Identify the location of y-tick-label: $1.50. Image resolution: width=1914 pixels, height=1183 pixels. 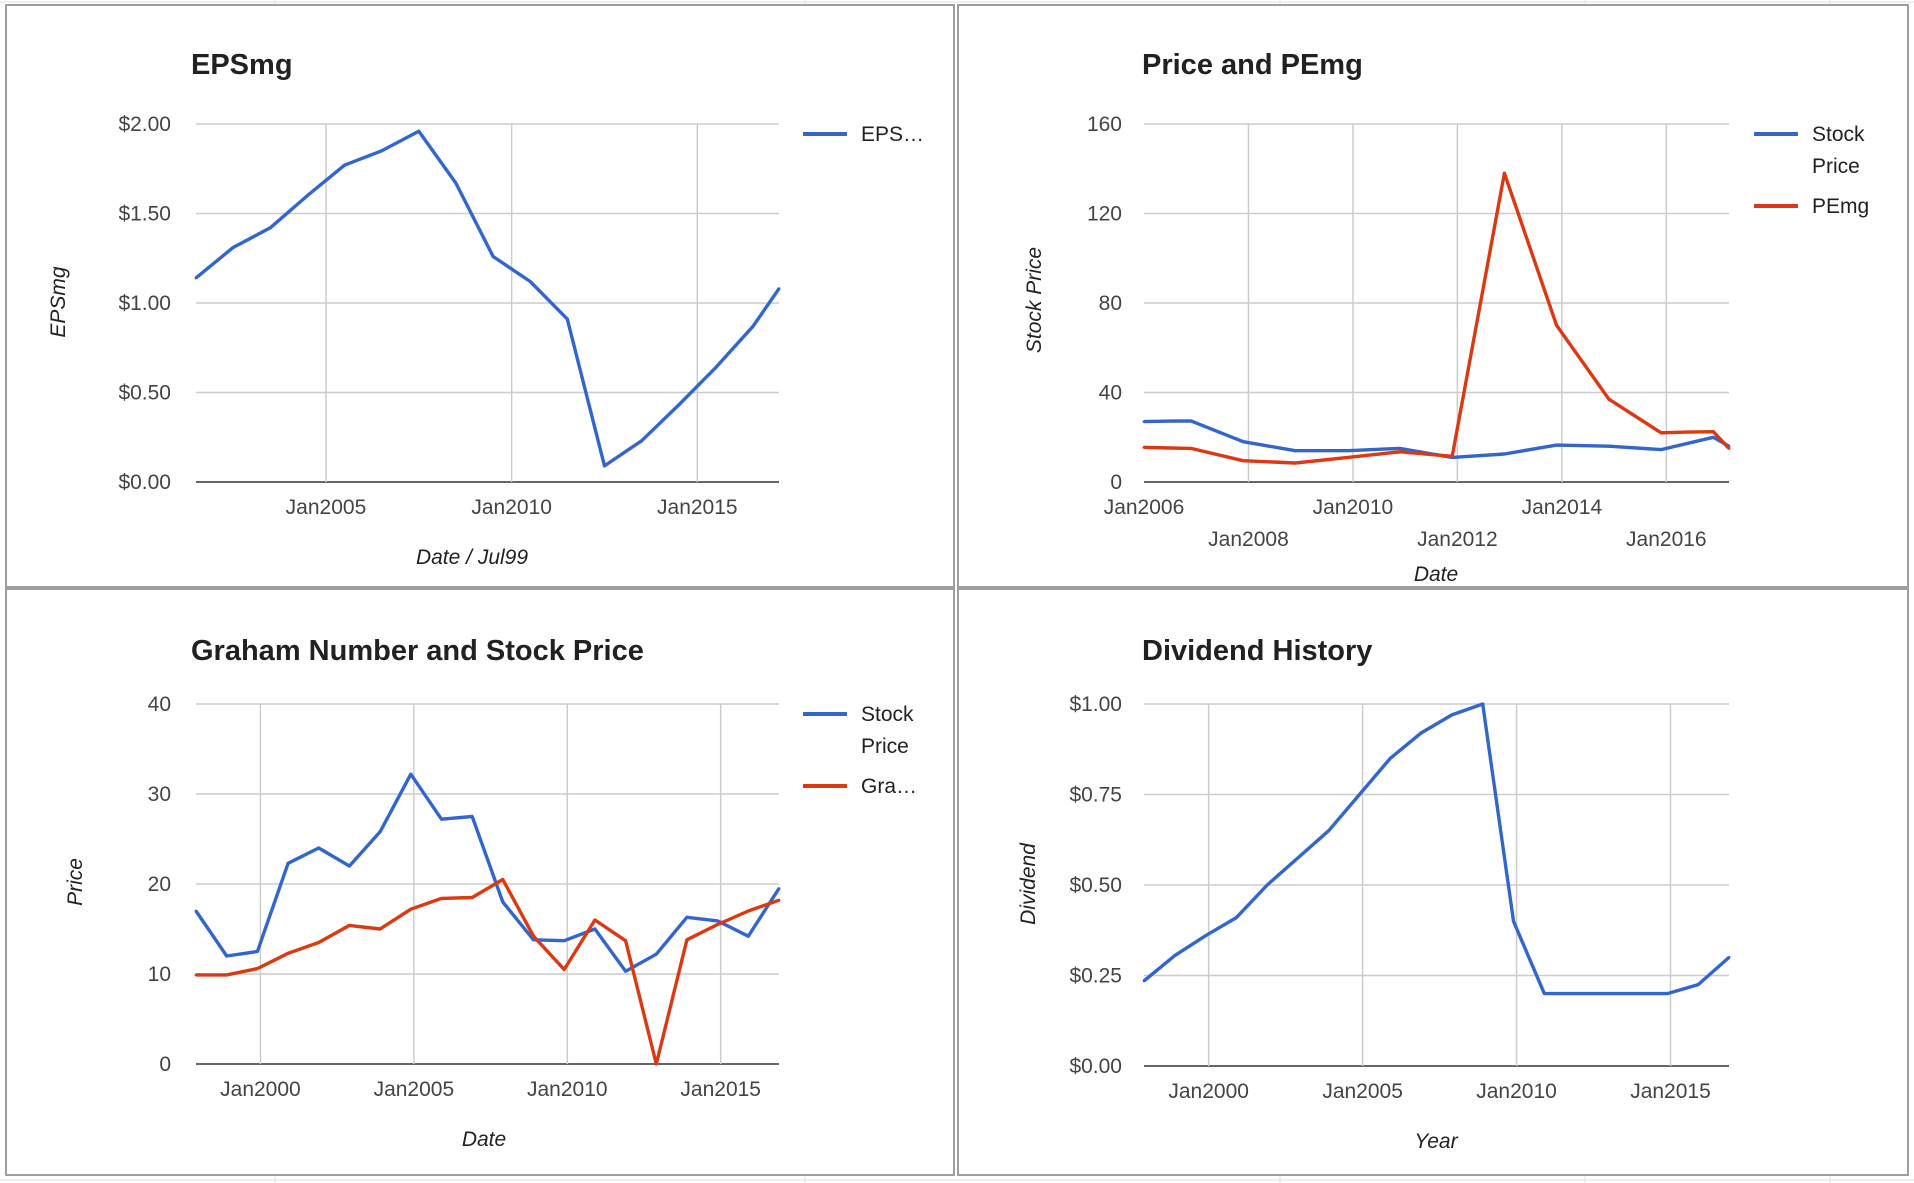
(144, 214).